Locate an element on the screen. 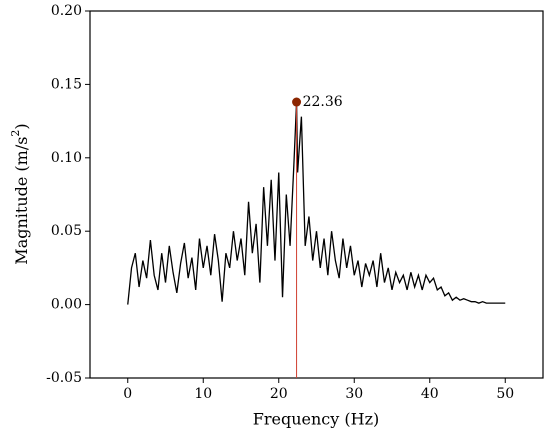 This screenshot has height=436, width=550. y-tick-label: -0.05 is located at coordinates (64, 378).